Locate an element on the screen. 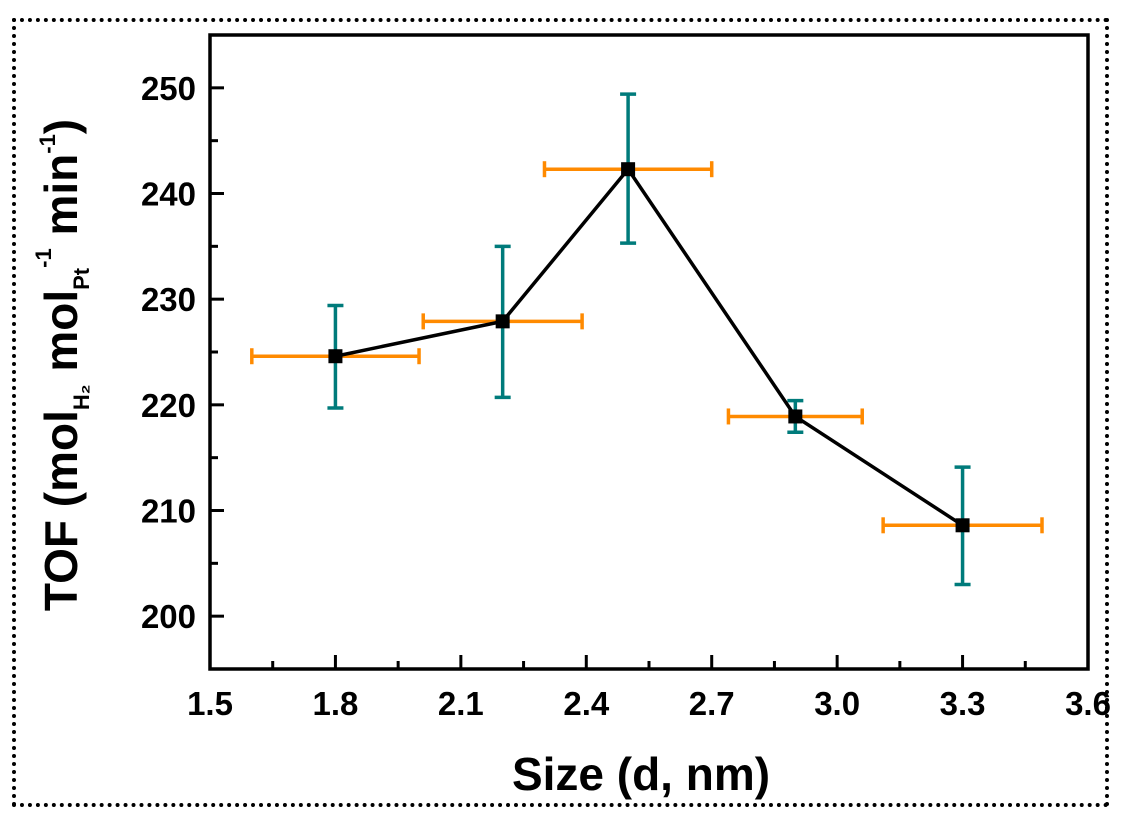  x-tick-label: 2.1 is located at coordinates (461, 703).